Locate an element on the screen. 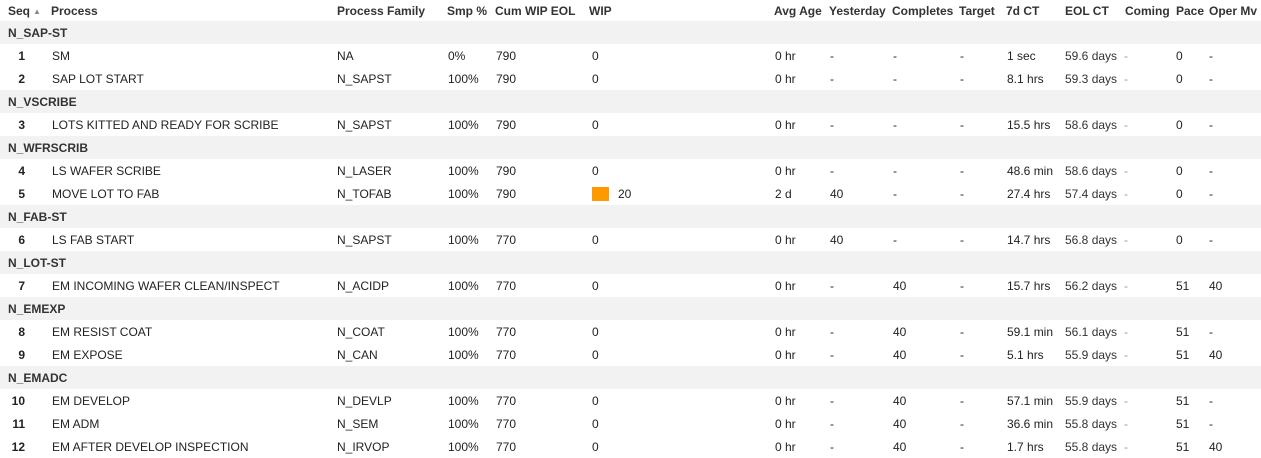  header-wip: WIP is located at coordinates (600, 11).